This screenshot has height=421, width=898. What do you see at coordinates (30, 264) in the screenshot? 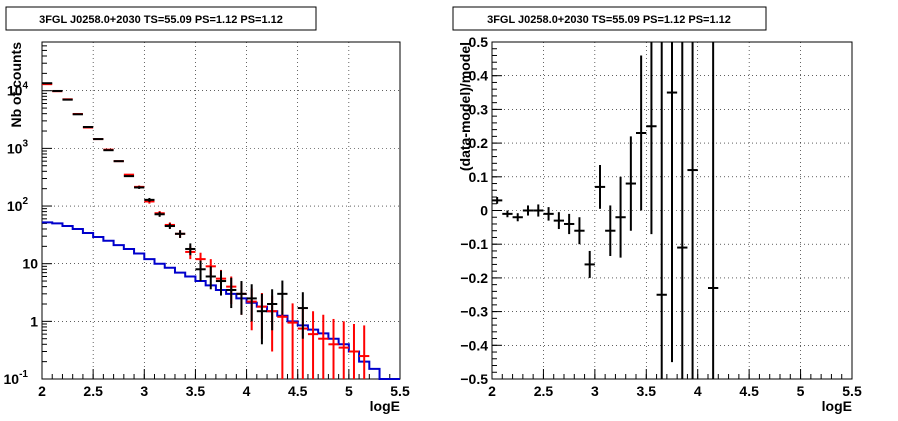
I see `y-tick-label: 10` at bounding box center [30, 264].